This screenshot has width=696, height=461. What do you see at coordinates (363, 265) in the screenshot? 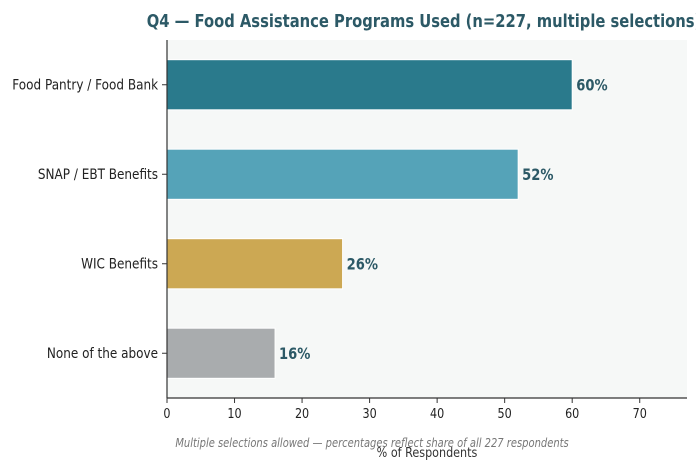
I see `bar-value-label-3: 26%` at bounding box center [363, 265].